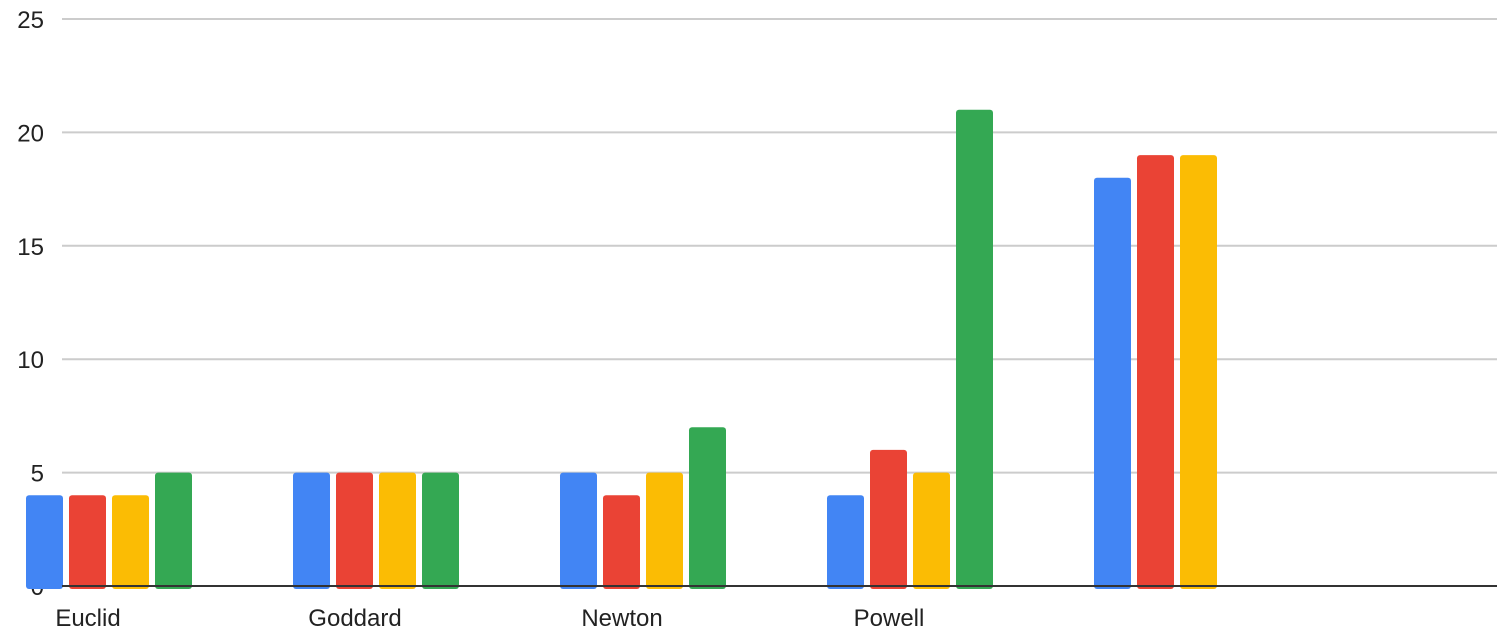  Describe the element at coordinates (30, 20) in the screenshot. I see `y-tick-label: 25` at that location.